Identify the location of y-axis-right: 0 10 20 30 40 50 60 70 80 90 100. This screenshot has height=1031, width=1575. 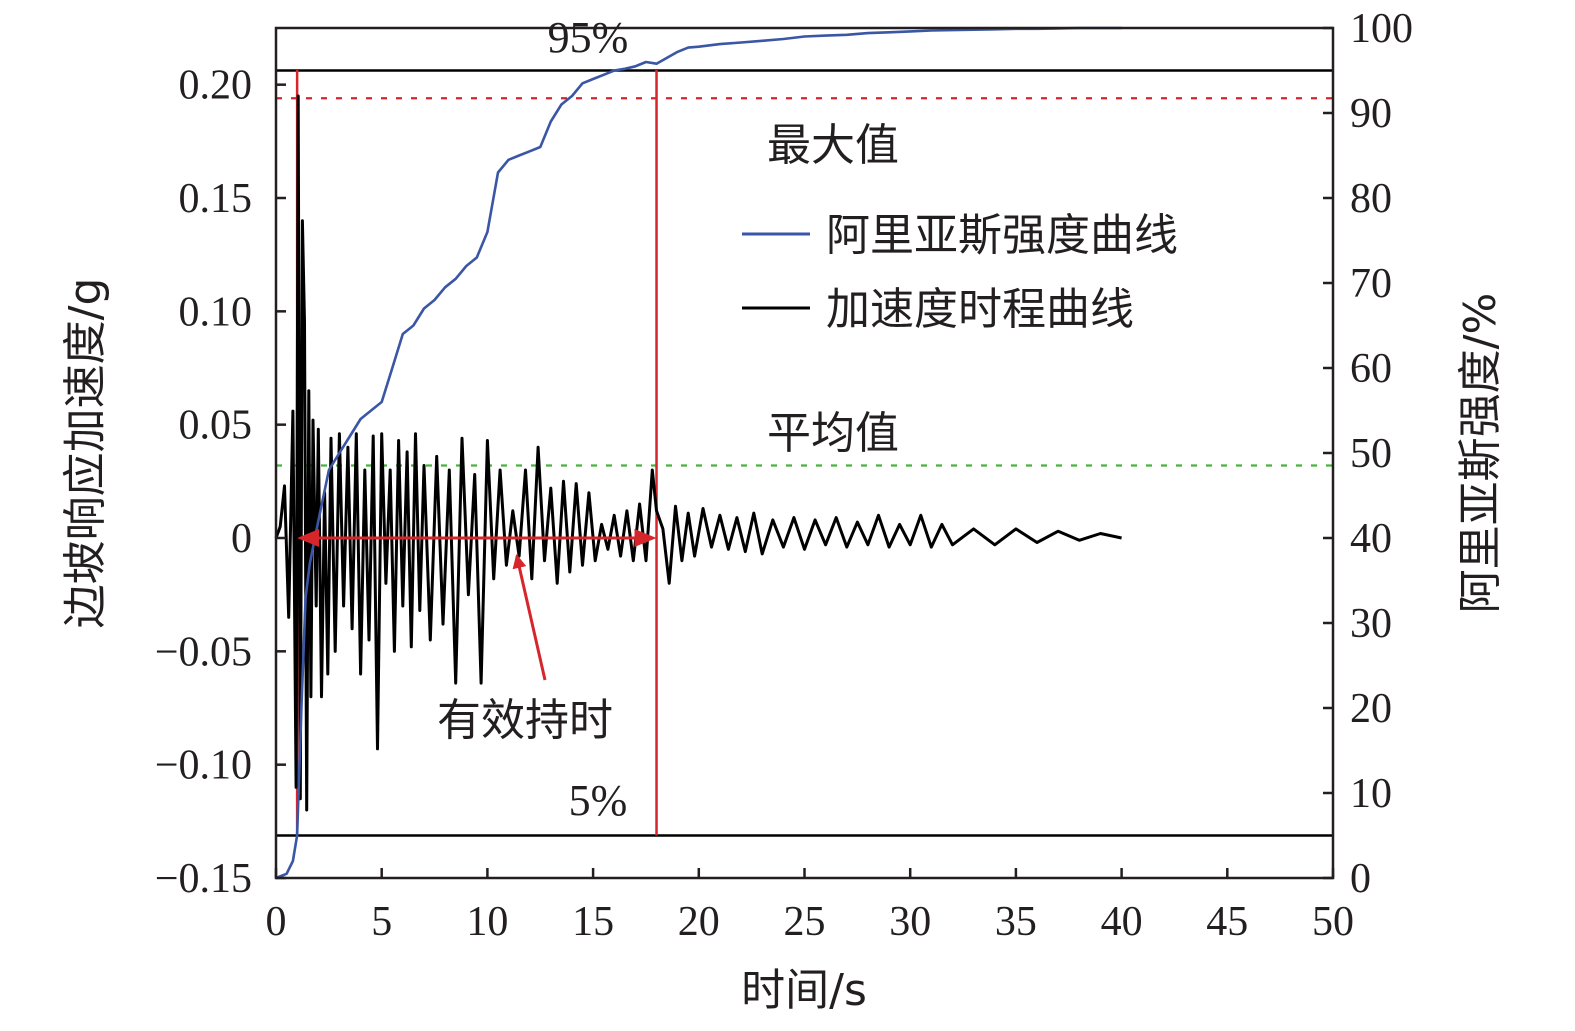
(1368, 454).